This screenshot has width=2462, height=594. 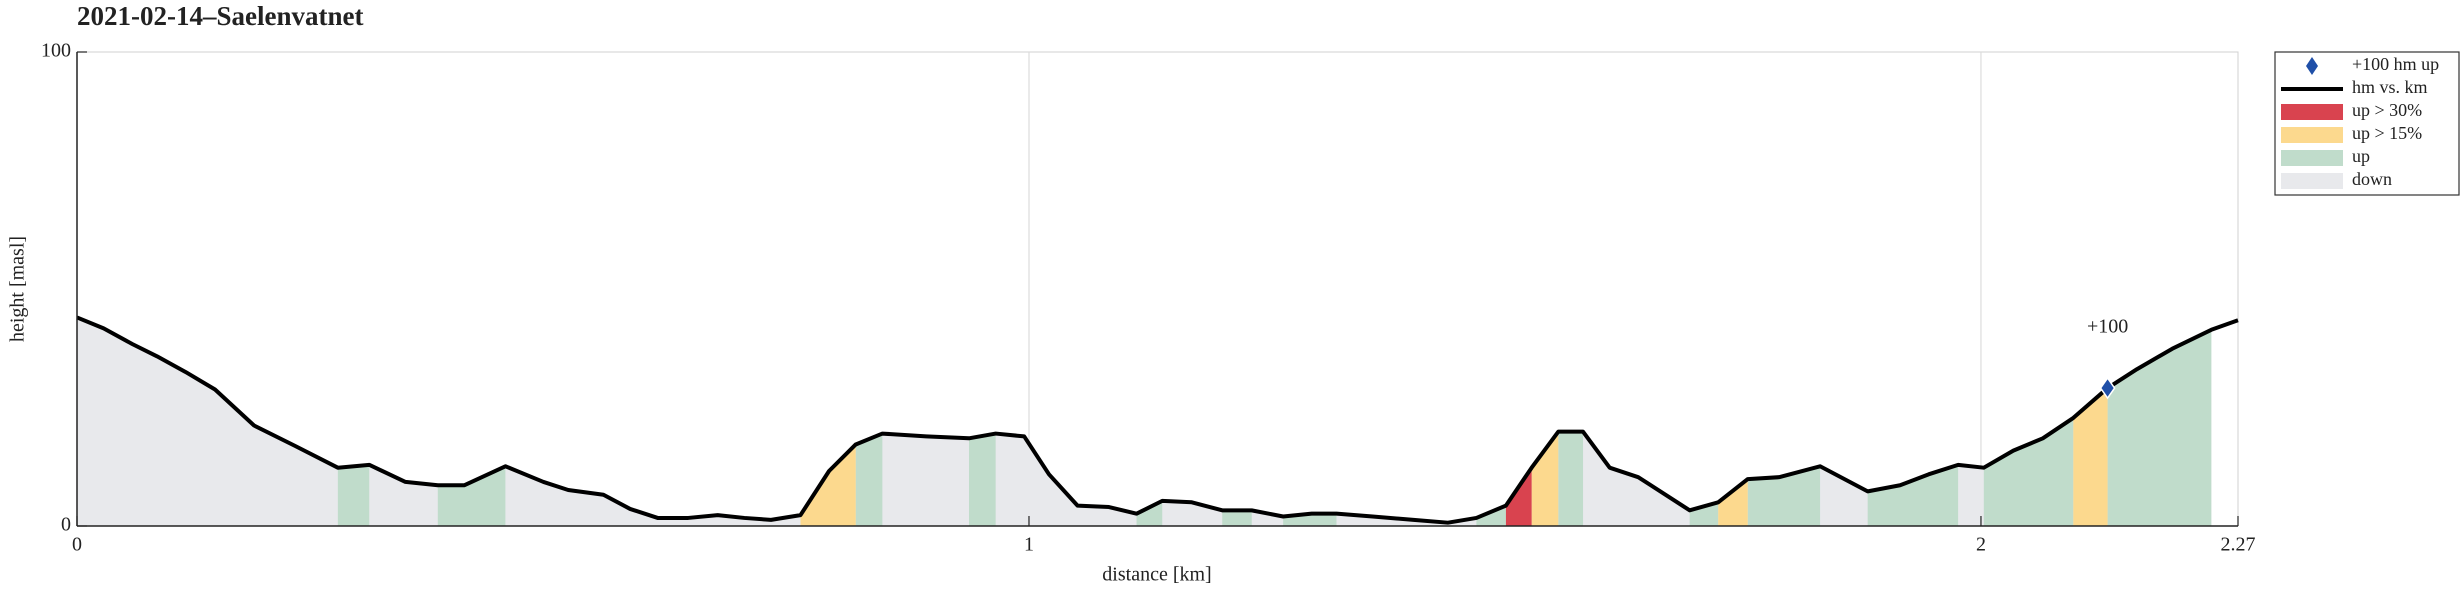 I want to click on legend-marker, so click(x=2312, y=66).